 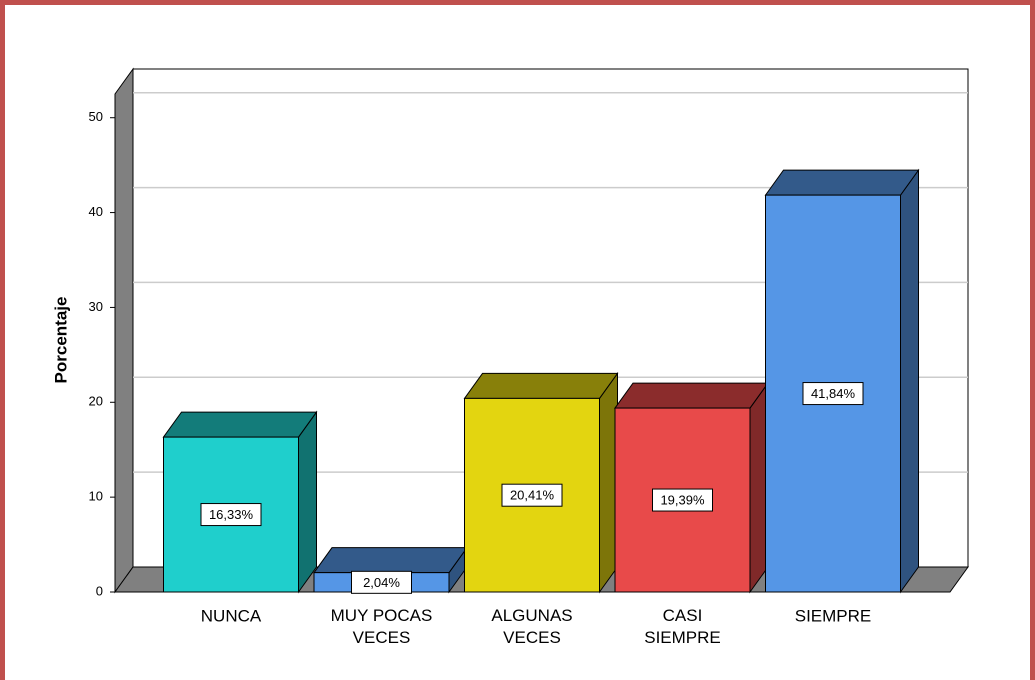 What do you see at coordinates (96, 116) in the screenshot?
I see `y-tick-label: 50` at bounding box center [96, 116].